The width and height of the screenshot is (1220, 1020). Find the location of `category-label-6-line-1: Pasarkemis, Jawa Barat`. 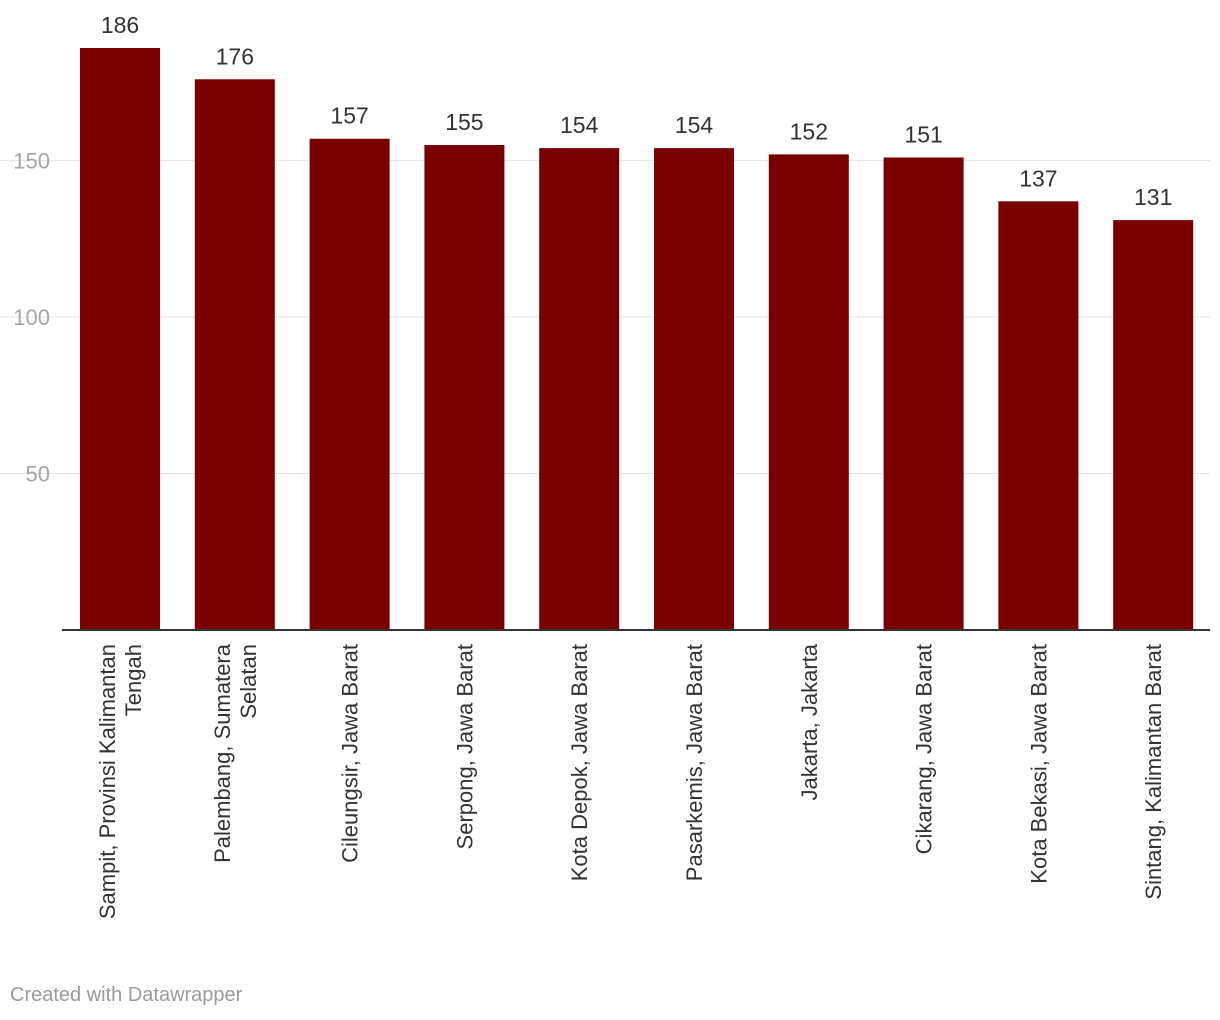

category-label-6-line-1: Pasarkemis, Jawa Barat is located at coordinates (694, 762).